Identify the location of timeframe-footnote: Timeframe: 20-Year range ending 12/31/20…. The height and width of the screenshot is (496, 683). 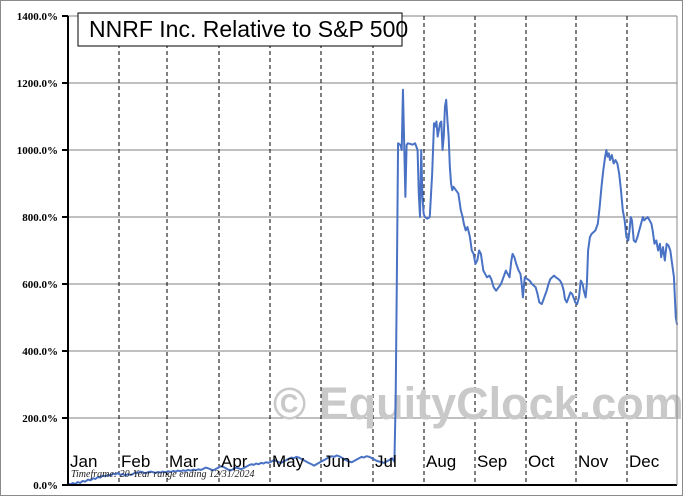
(163, 474).